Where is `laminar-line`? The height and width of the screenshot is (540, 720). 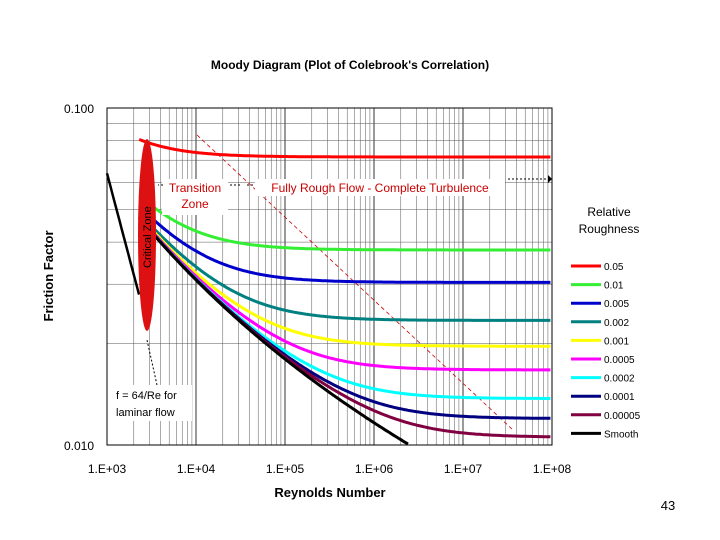 laminar-line is located at coordinates (123, 233).